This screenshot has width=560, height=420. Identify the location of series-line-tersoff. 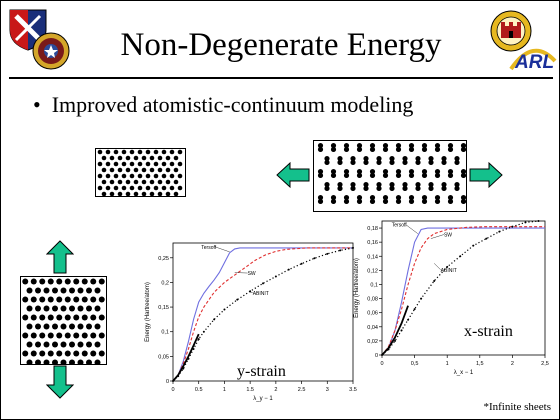
(262, 314).